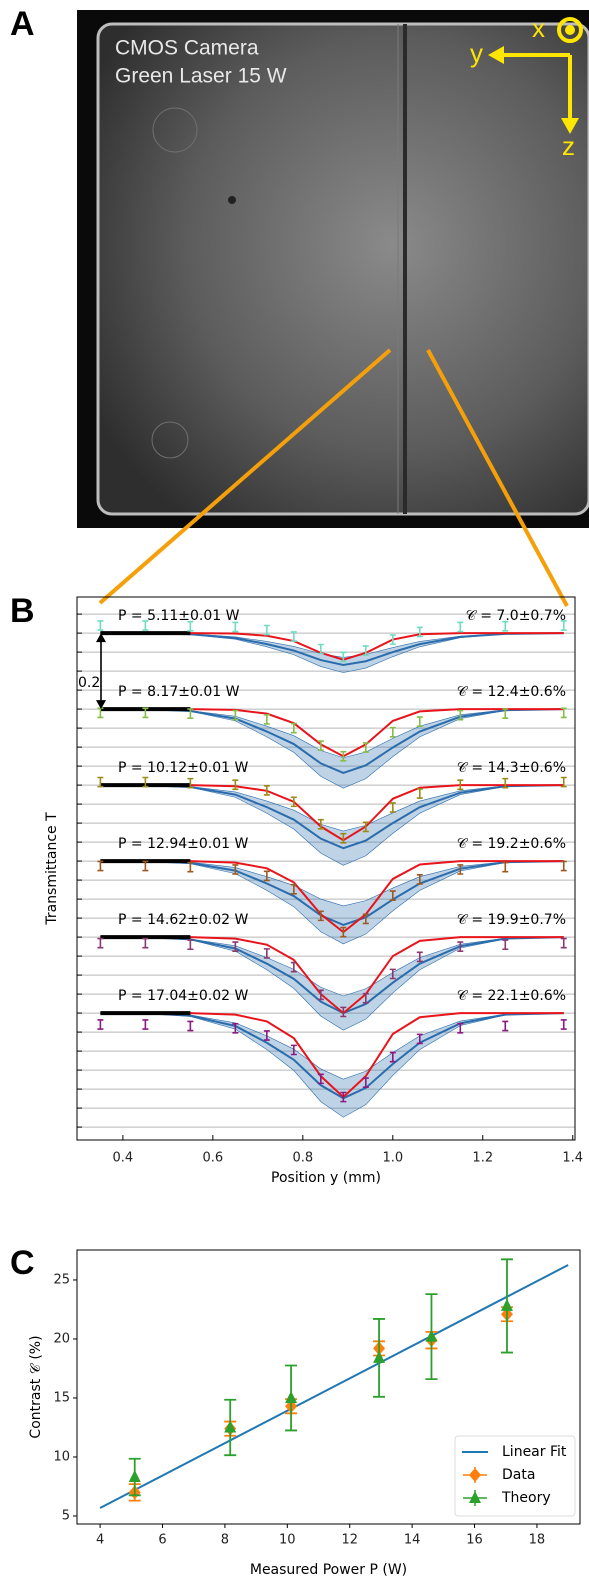 The image size is (589, 1581). What do you see at coordinates (518, 1475) in the screenshot?
I see `legend-label: Data` at bounding box center [518, 1475].